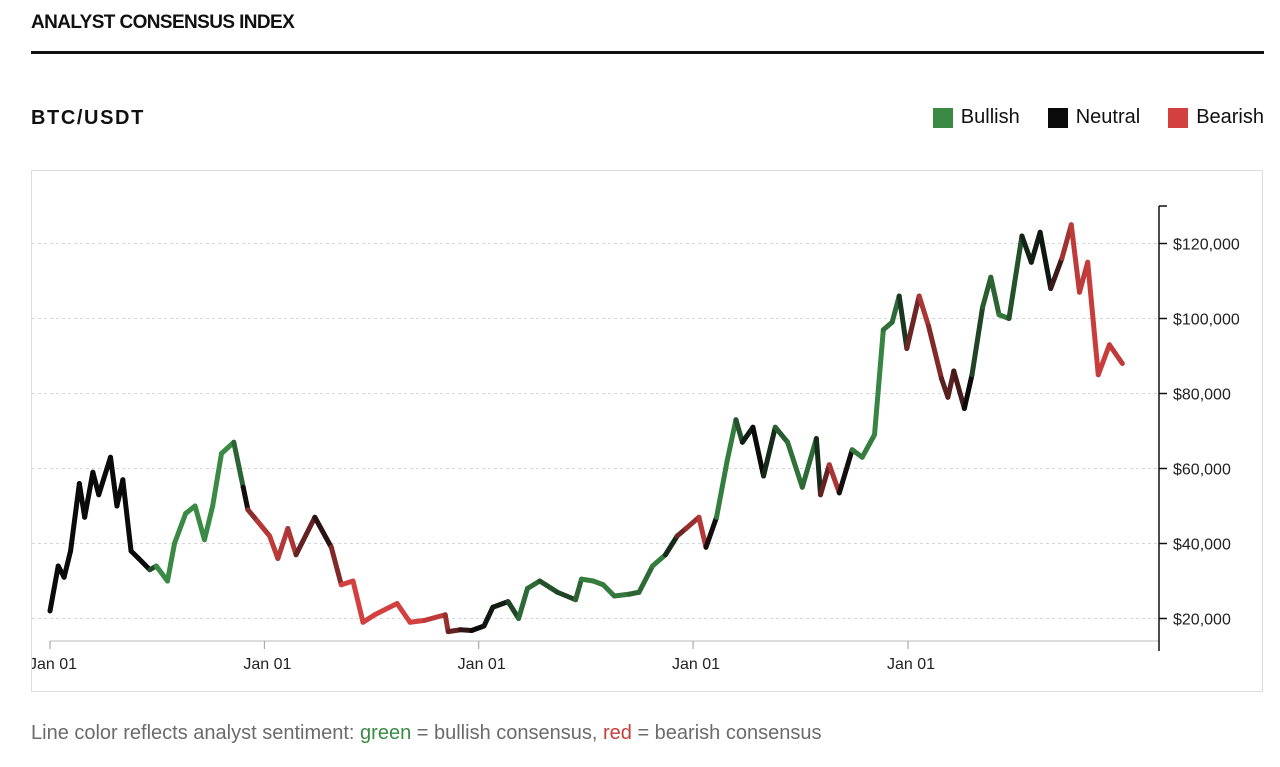 The height and width of the screenshot is (767, 1280). I want to click on legend-label-bullish: Bullish, so click(990, 117).